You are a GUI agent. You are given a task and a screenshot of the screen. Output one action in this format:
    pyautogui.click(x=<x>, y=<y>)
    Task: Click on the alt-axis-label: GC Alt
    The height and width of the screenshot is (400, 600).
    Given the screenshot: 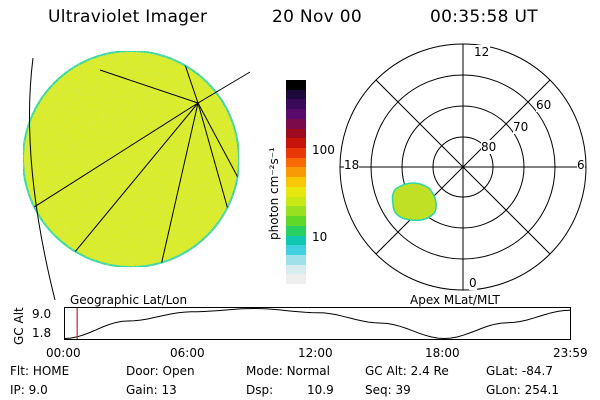 What is the action you would take?
    pyautogui.click(x=19, y=326)
    